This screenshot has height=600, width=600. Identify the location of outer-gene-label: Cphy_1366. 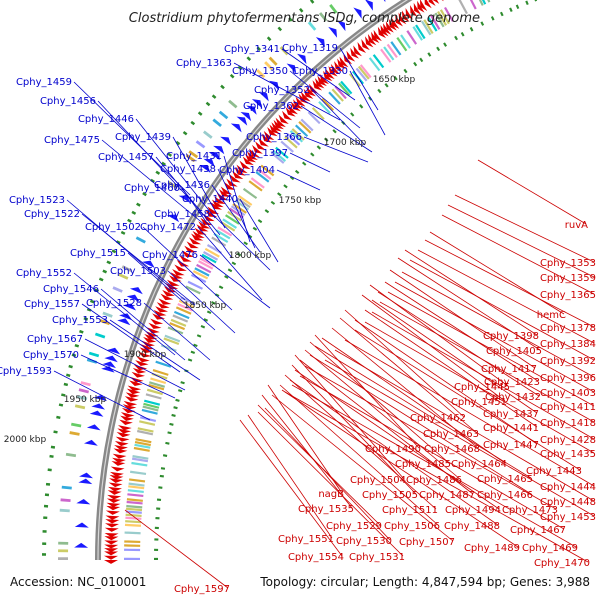
(274, 137).